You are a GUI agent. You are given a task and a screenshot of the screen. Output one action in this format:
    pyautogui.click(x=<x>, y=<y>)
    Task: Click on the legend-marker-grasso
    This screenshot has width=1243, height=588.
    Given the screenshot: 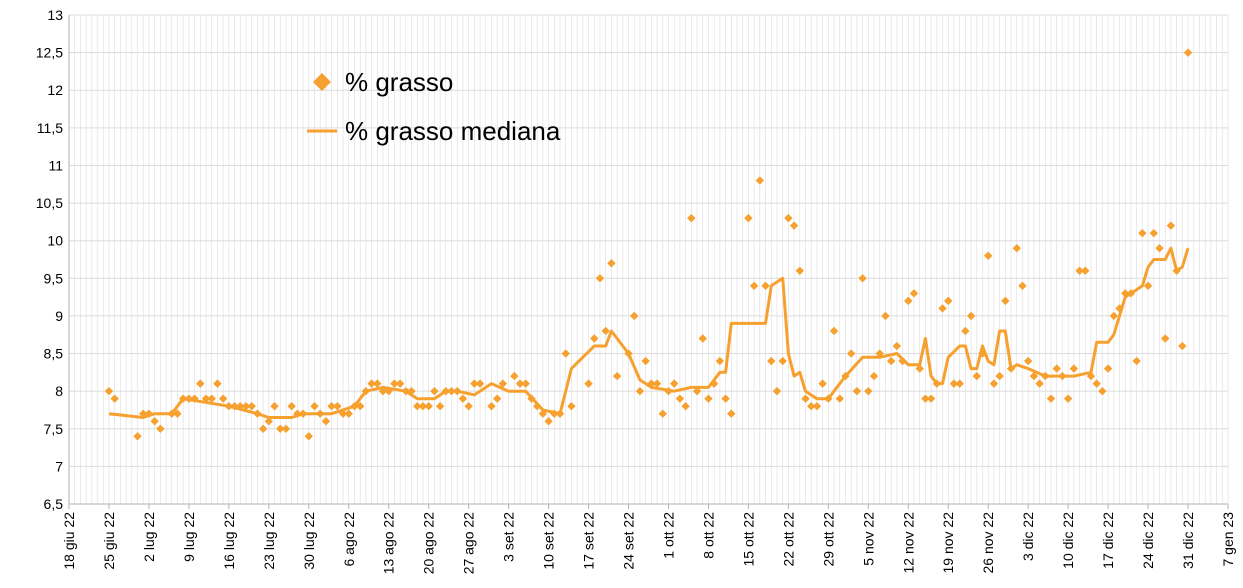 What is the action you would take?
    pyautogui.click(x=322, y=82)
    